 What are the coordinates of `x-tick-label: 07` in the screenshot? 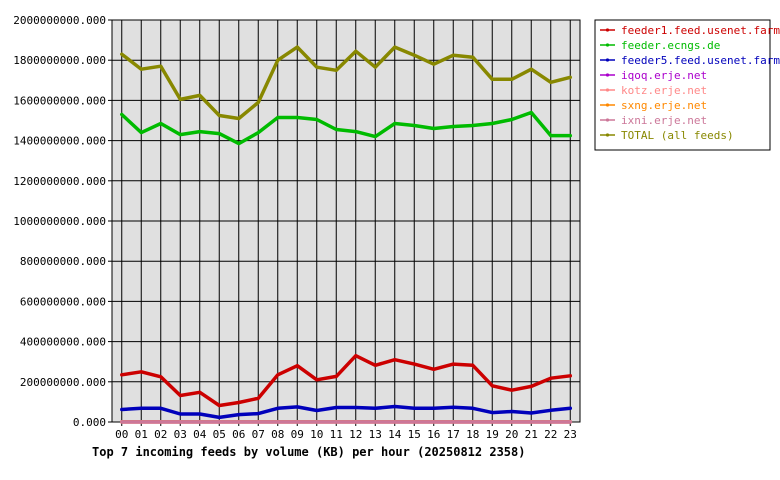 It's located at (258, 434).